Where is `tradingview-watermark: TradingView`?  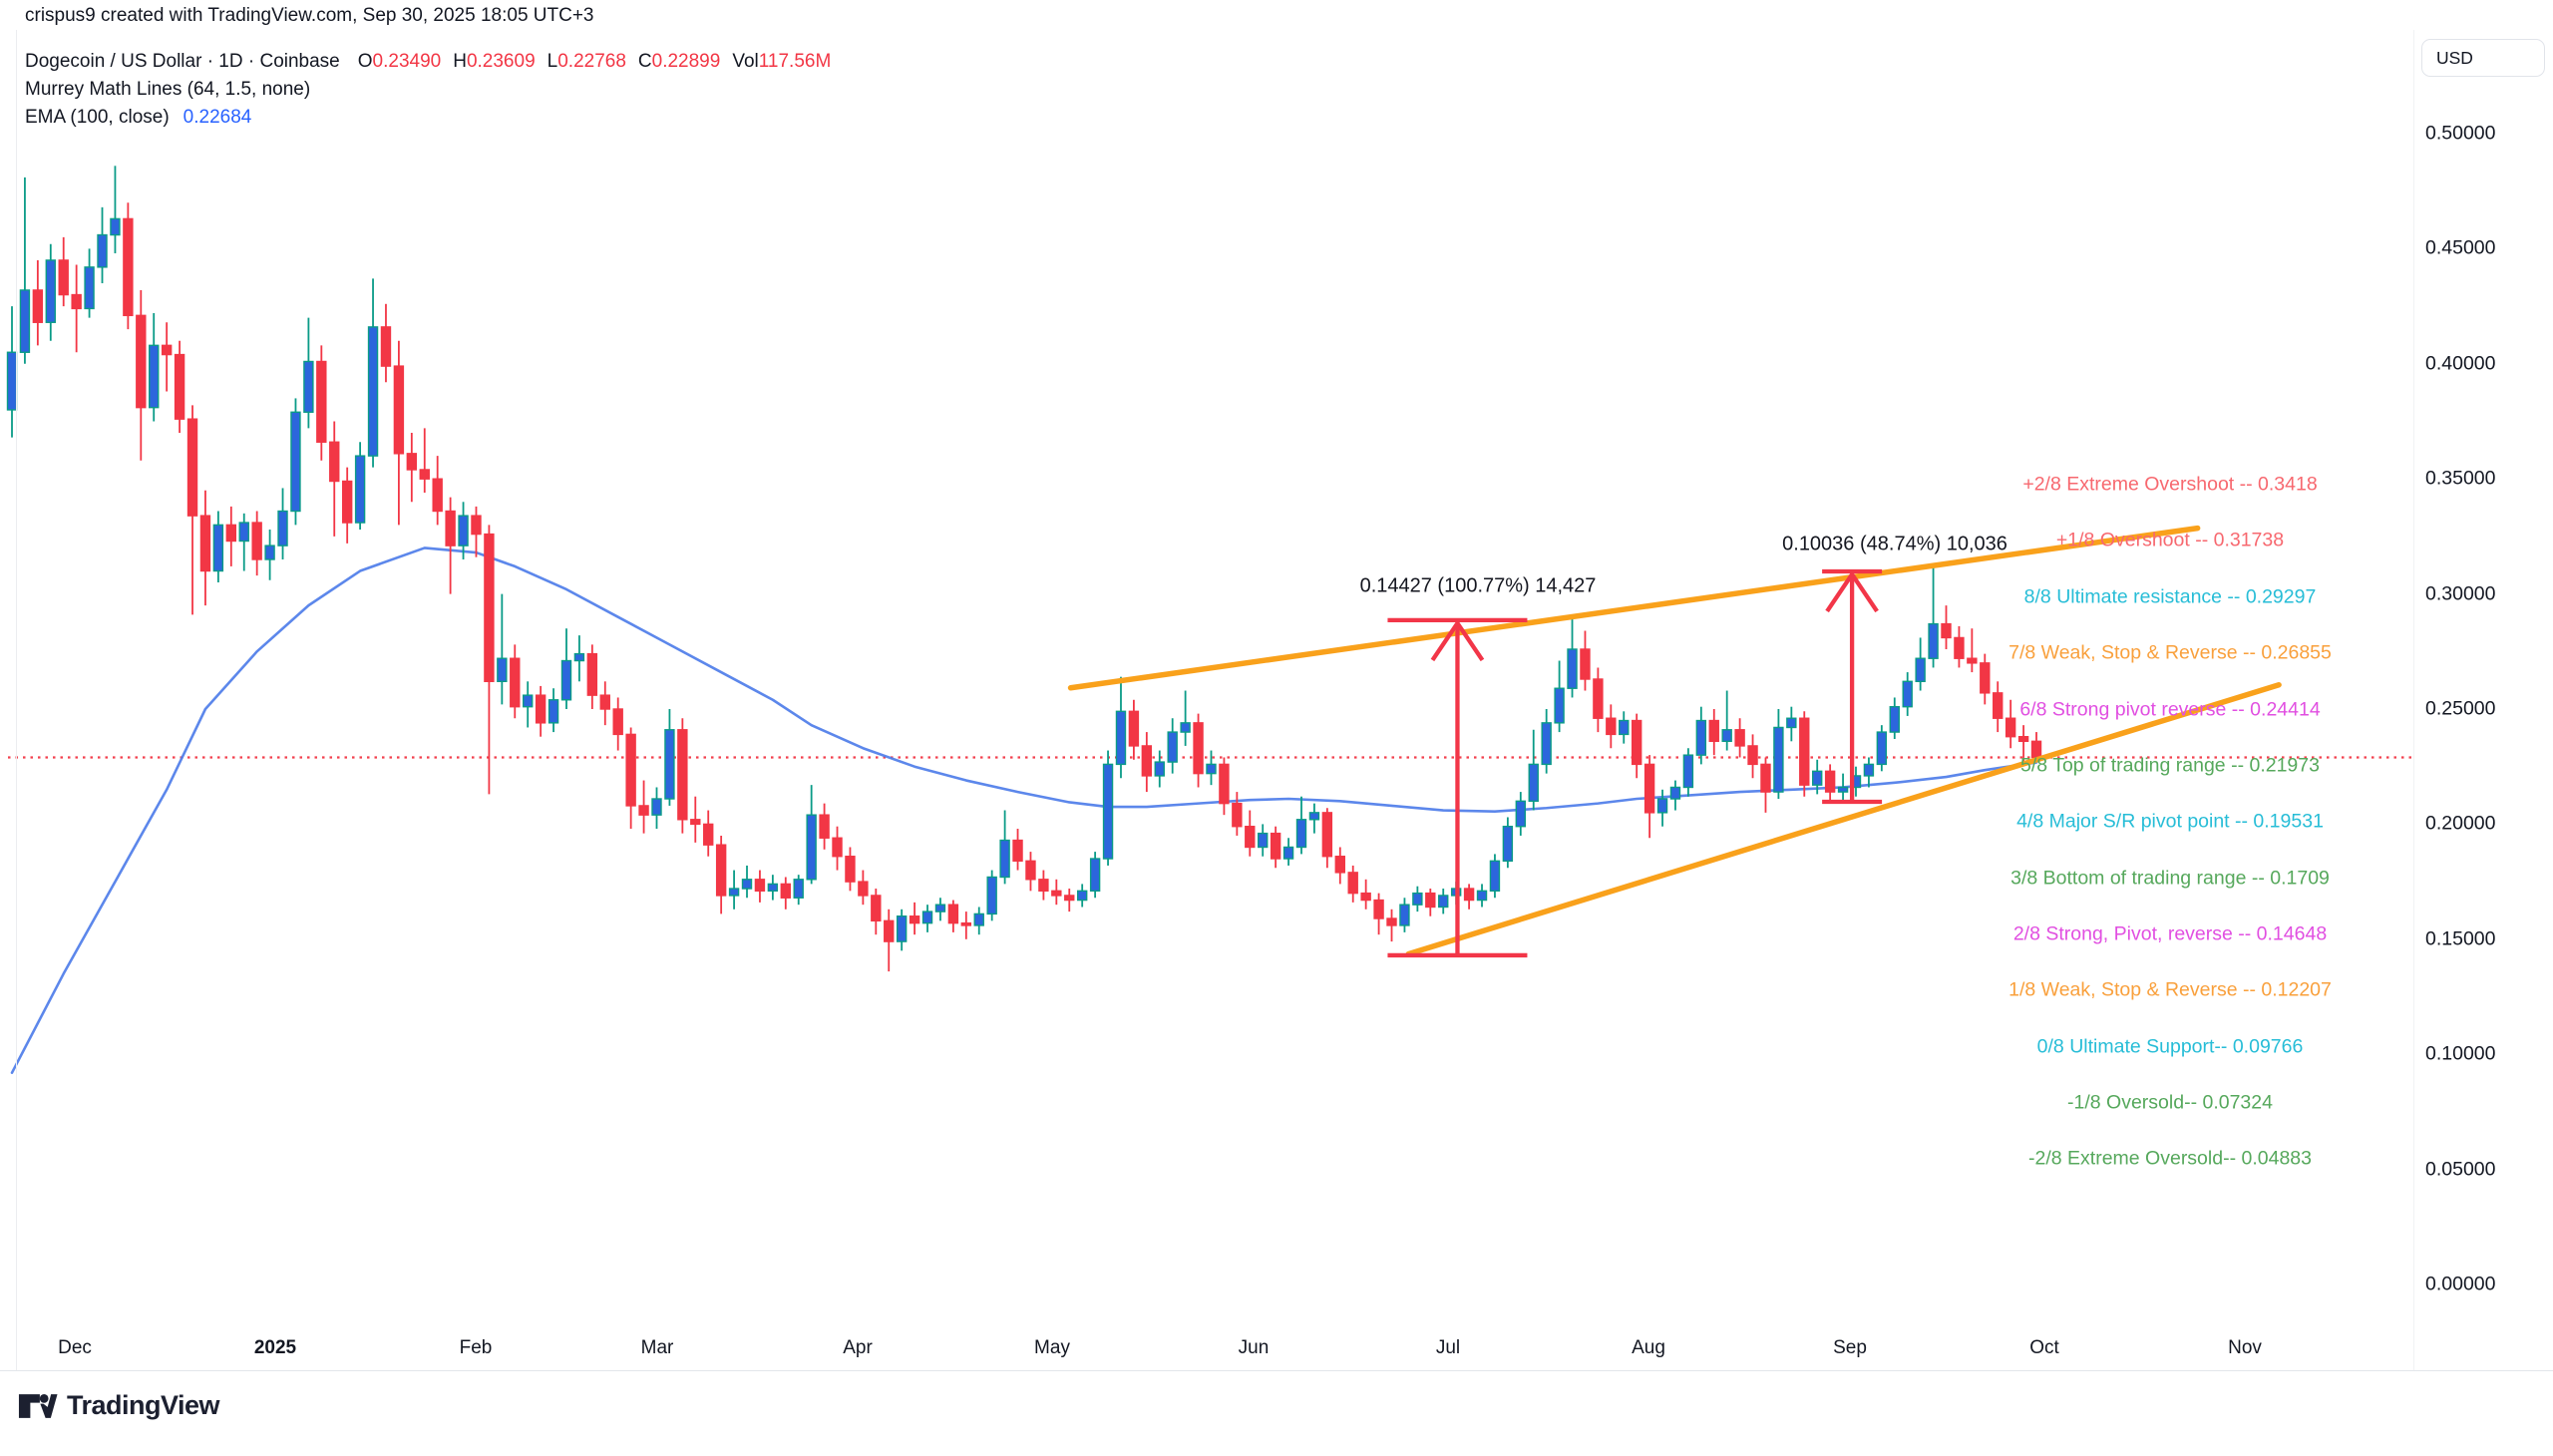
tradingview-watermark: TradingView is located at coordinates (119, 1405).